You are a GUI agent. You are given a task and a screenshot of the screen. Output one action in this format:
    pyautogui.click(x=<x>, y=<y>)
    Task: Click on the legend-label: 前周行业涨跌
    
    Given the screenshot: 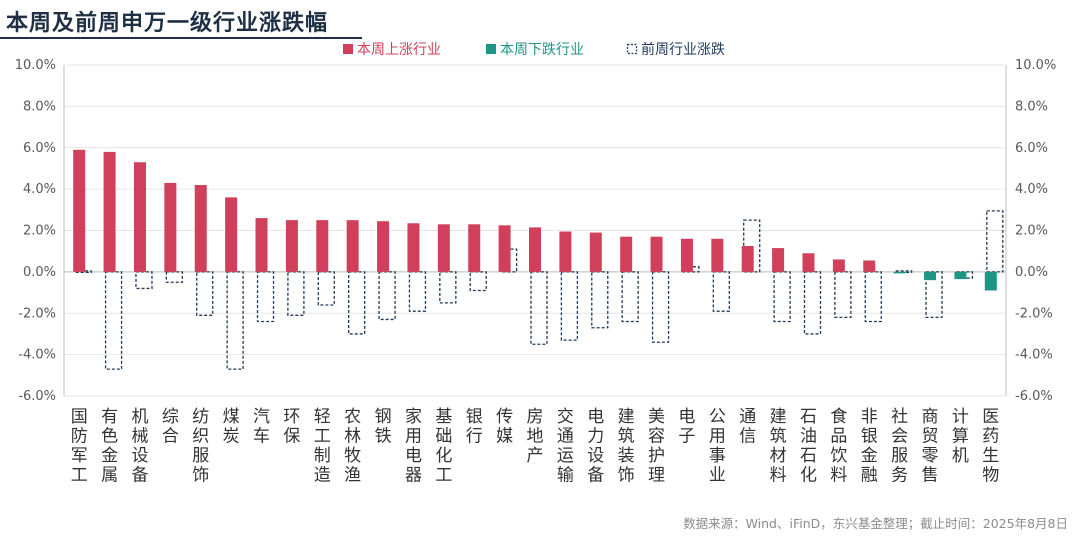 What is the action you would take?
    pyautogui.click(x=683, y=49)
    